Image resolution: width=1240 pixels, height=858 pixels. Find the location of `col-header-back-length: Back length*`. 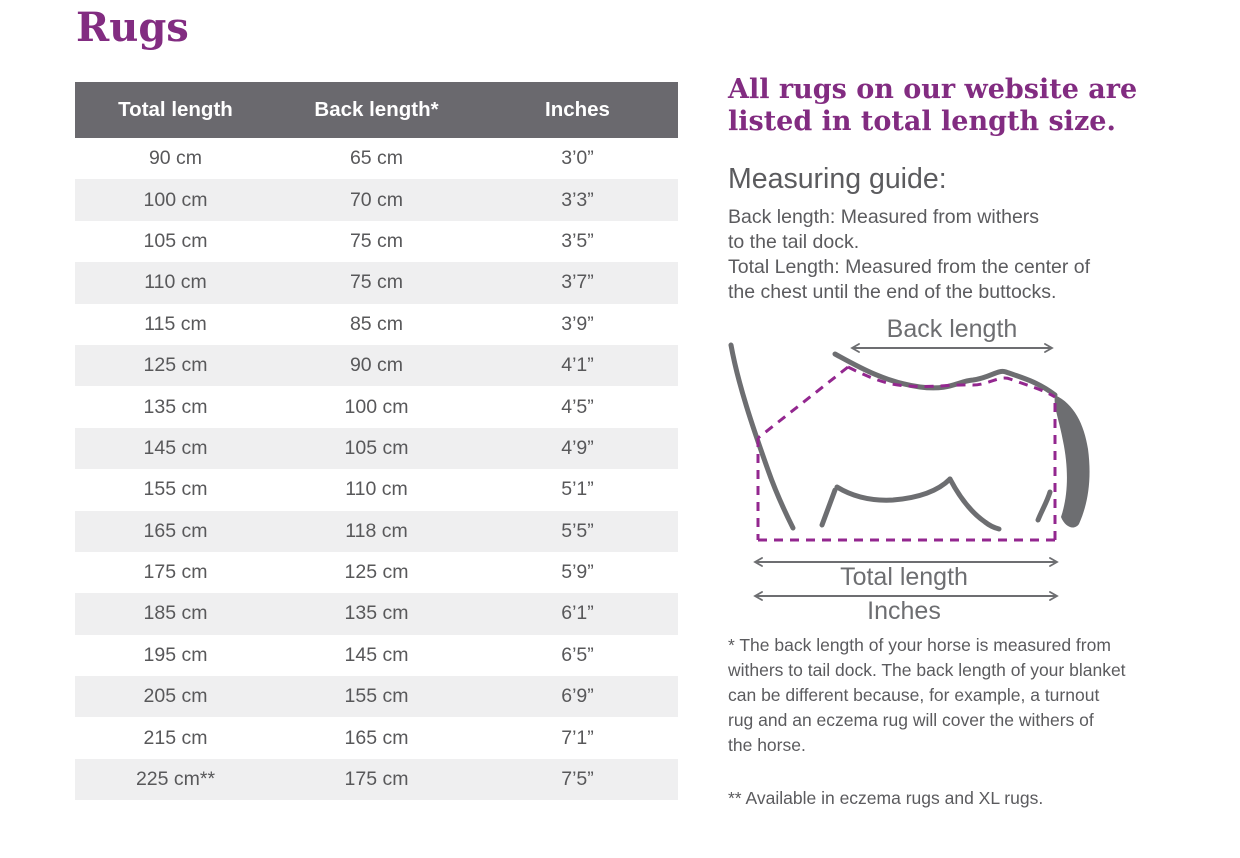

col-header-back-length: Back length* is located at coordinates (376, 110).